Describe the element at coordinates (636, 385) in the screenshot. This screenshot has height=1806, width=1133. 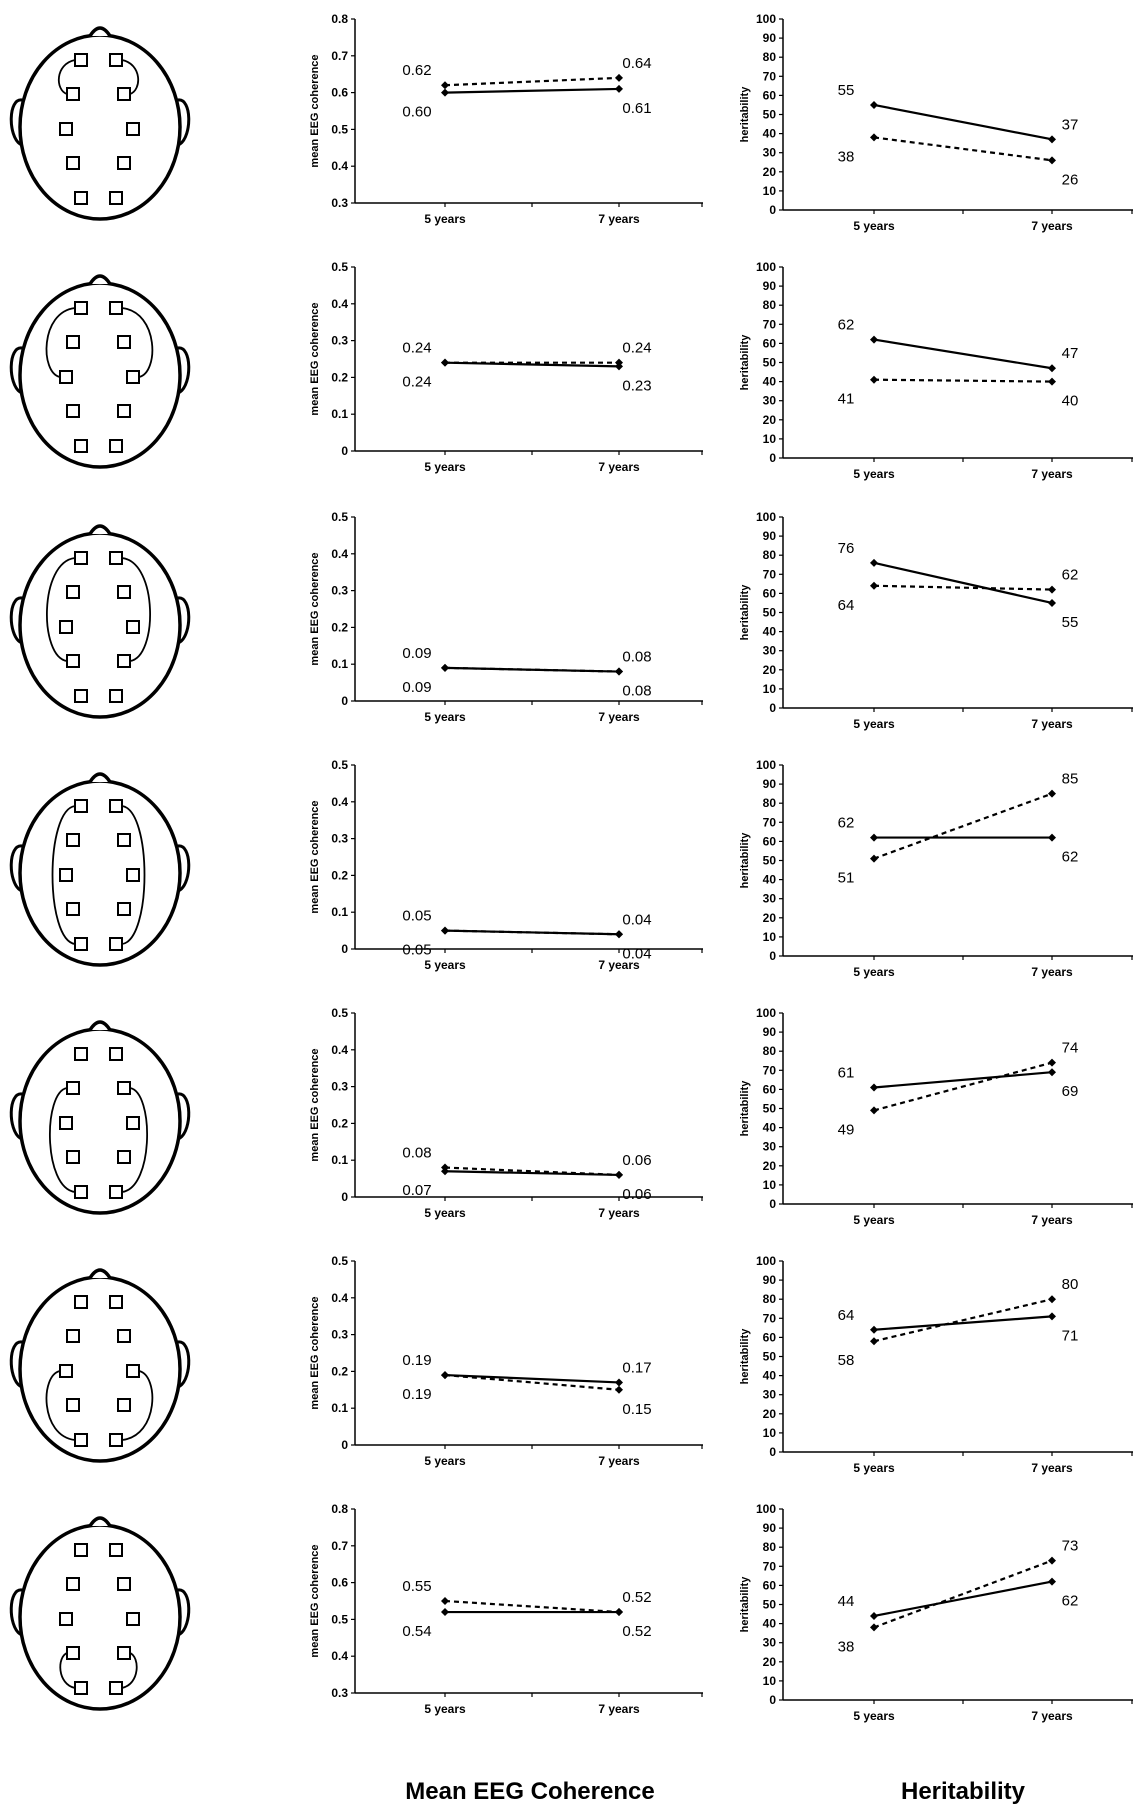
I see `solid-data-label: 0.23` at that location.